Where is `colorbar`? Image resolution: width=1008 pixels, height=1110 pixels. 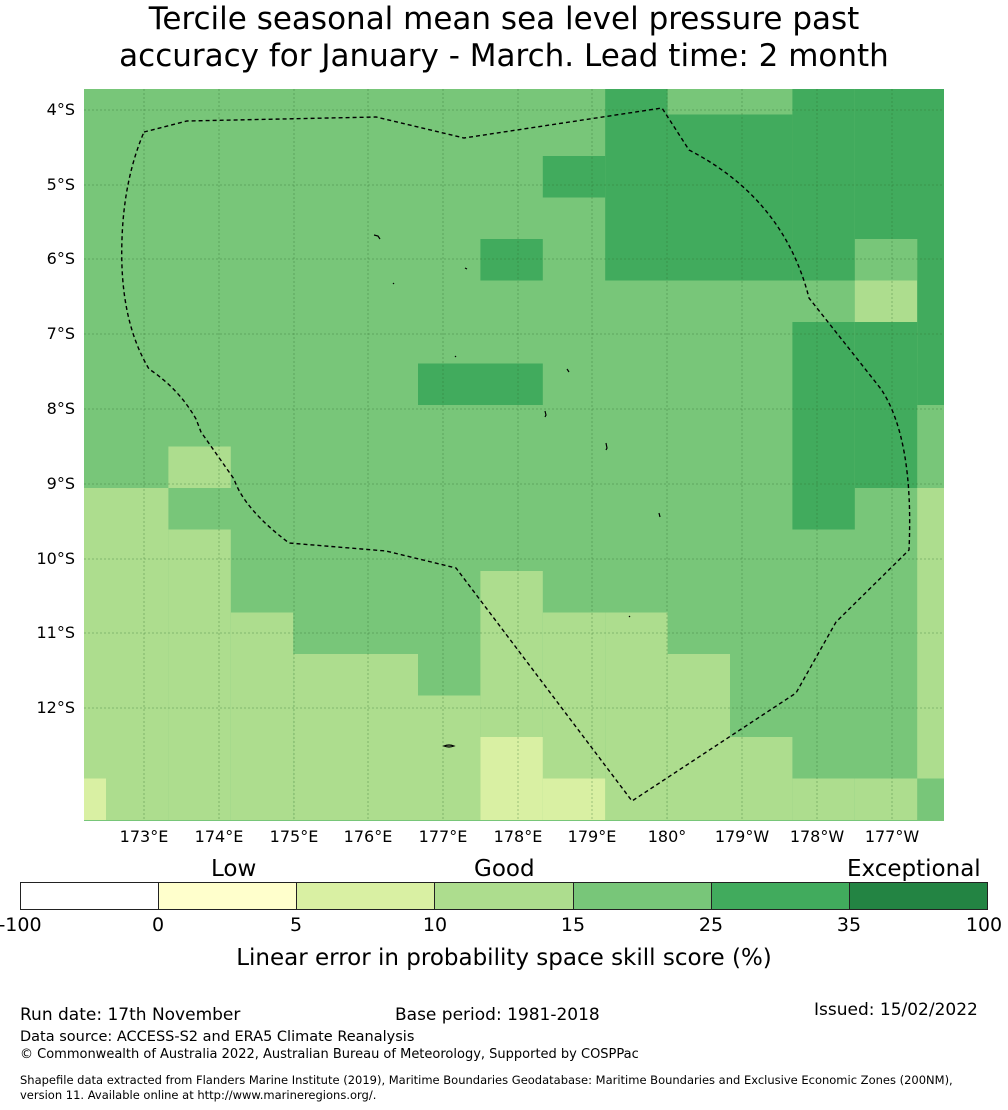 colorbar is located at coordinates (504, 896).